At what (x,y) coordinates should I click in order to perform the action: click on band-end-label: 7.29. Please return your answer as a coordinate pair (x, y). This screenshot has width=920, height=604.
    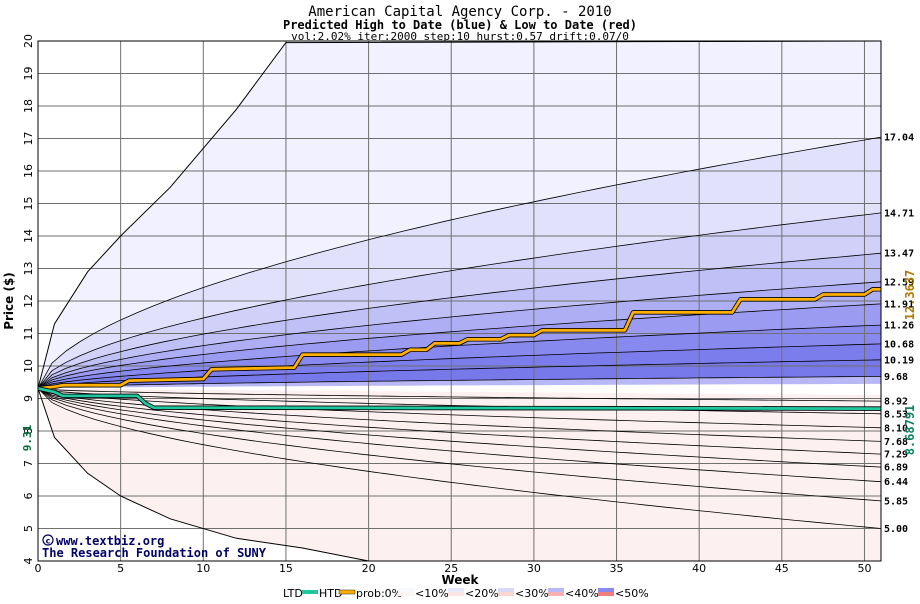
    Looking at the image, I should click on (896, 455).